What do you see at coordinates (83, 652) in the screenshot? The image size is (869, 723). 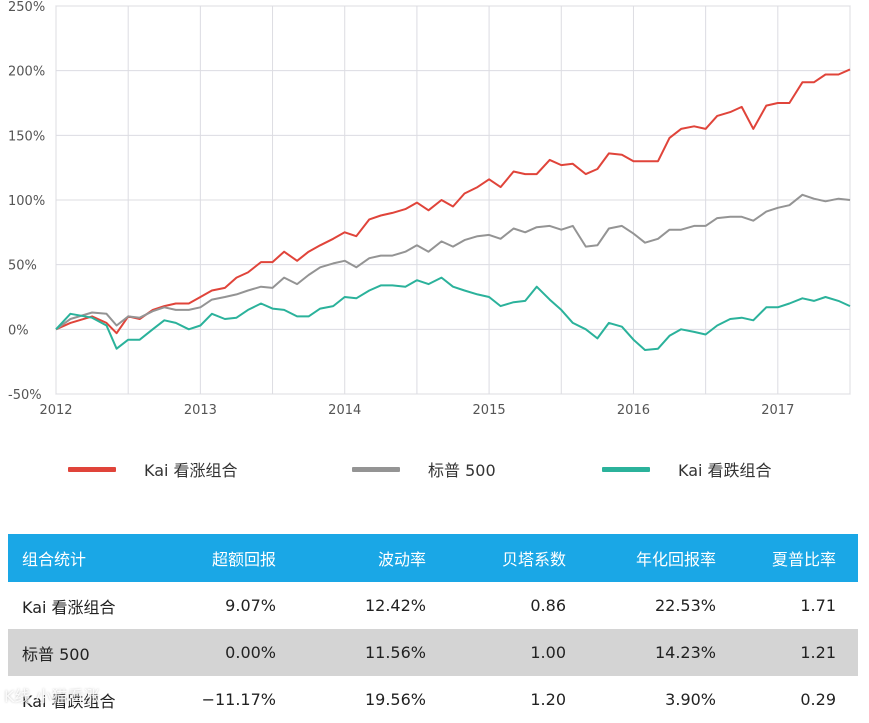 I see `cell-portfolio: 标普 500` at bounding box center [83, 652].